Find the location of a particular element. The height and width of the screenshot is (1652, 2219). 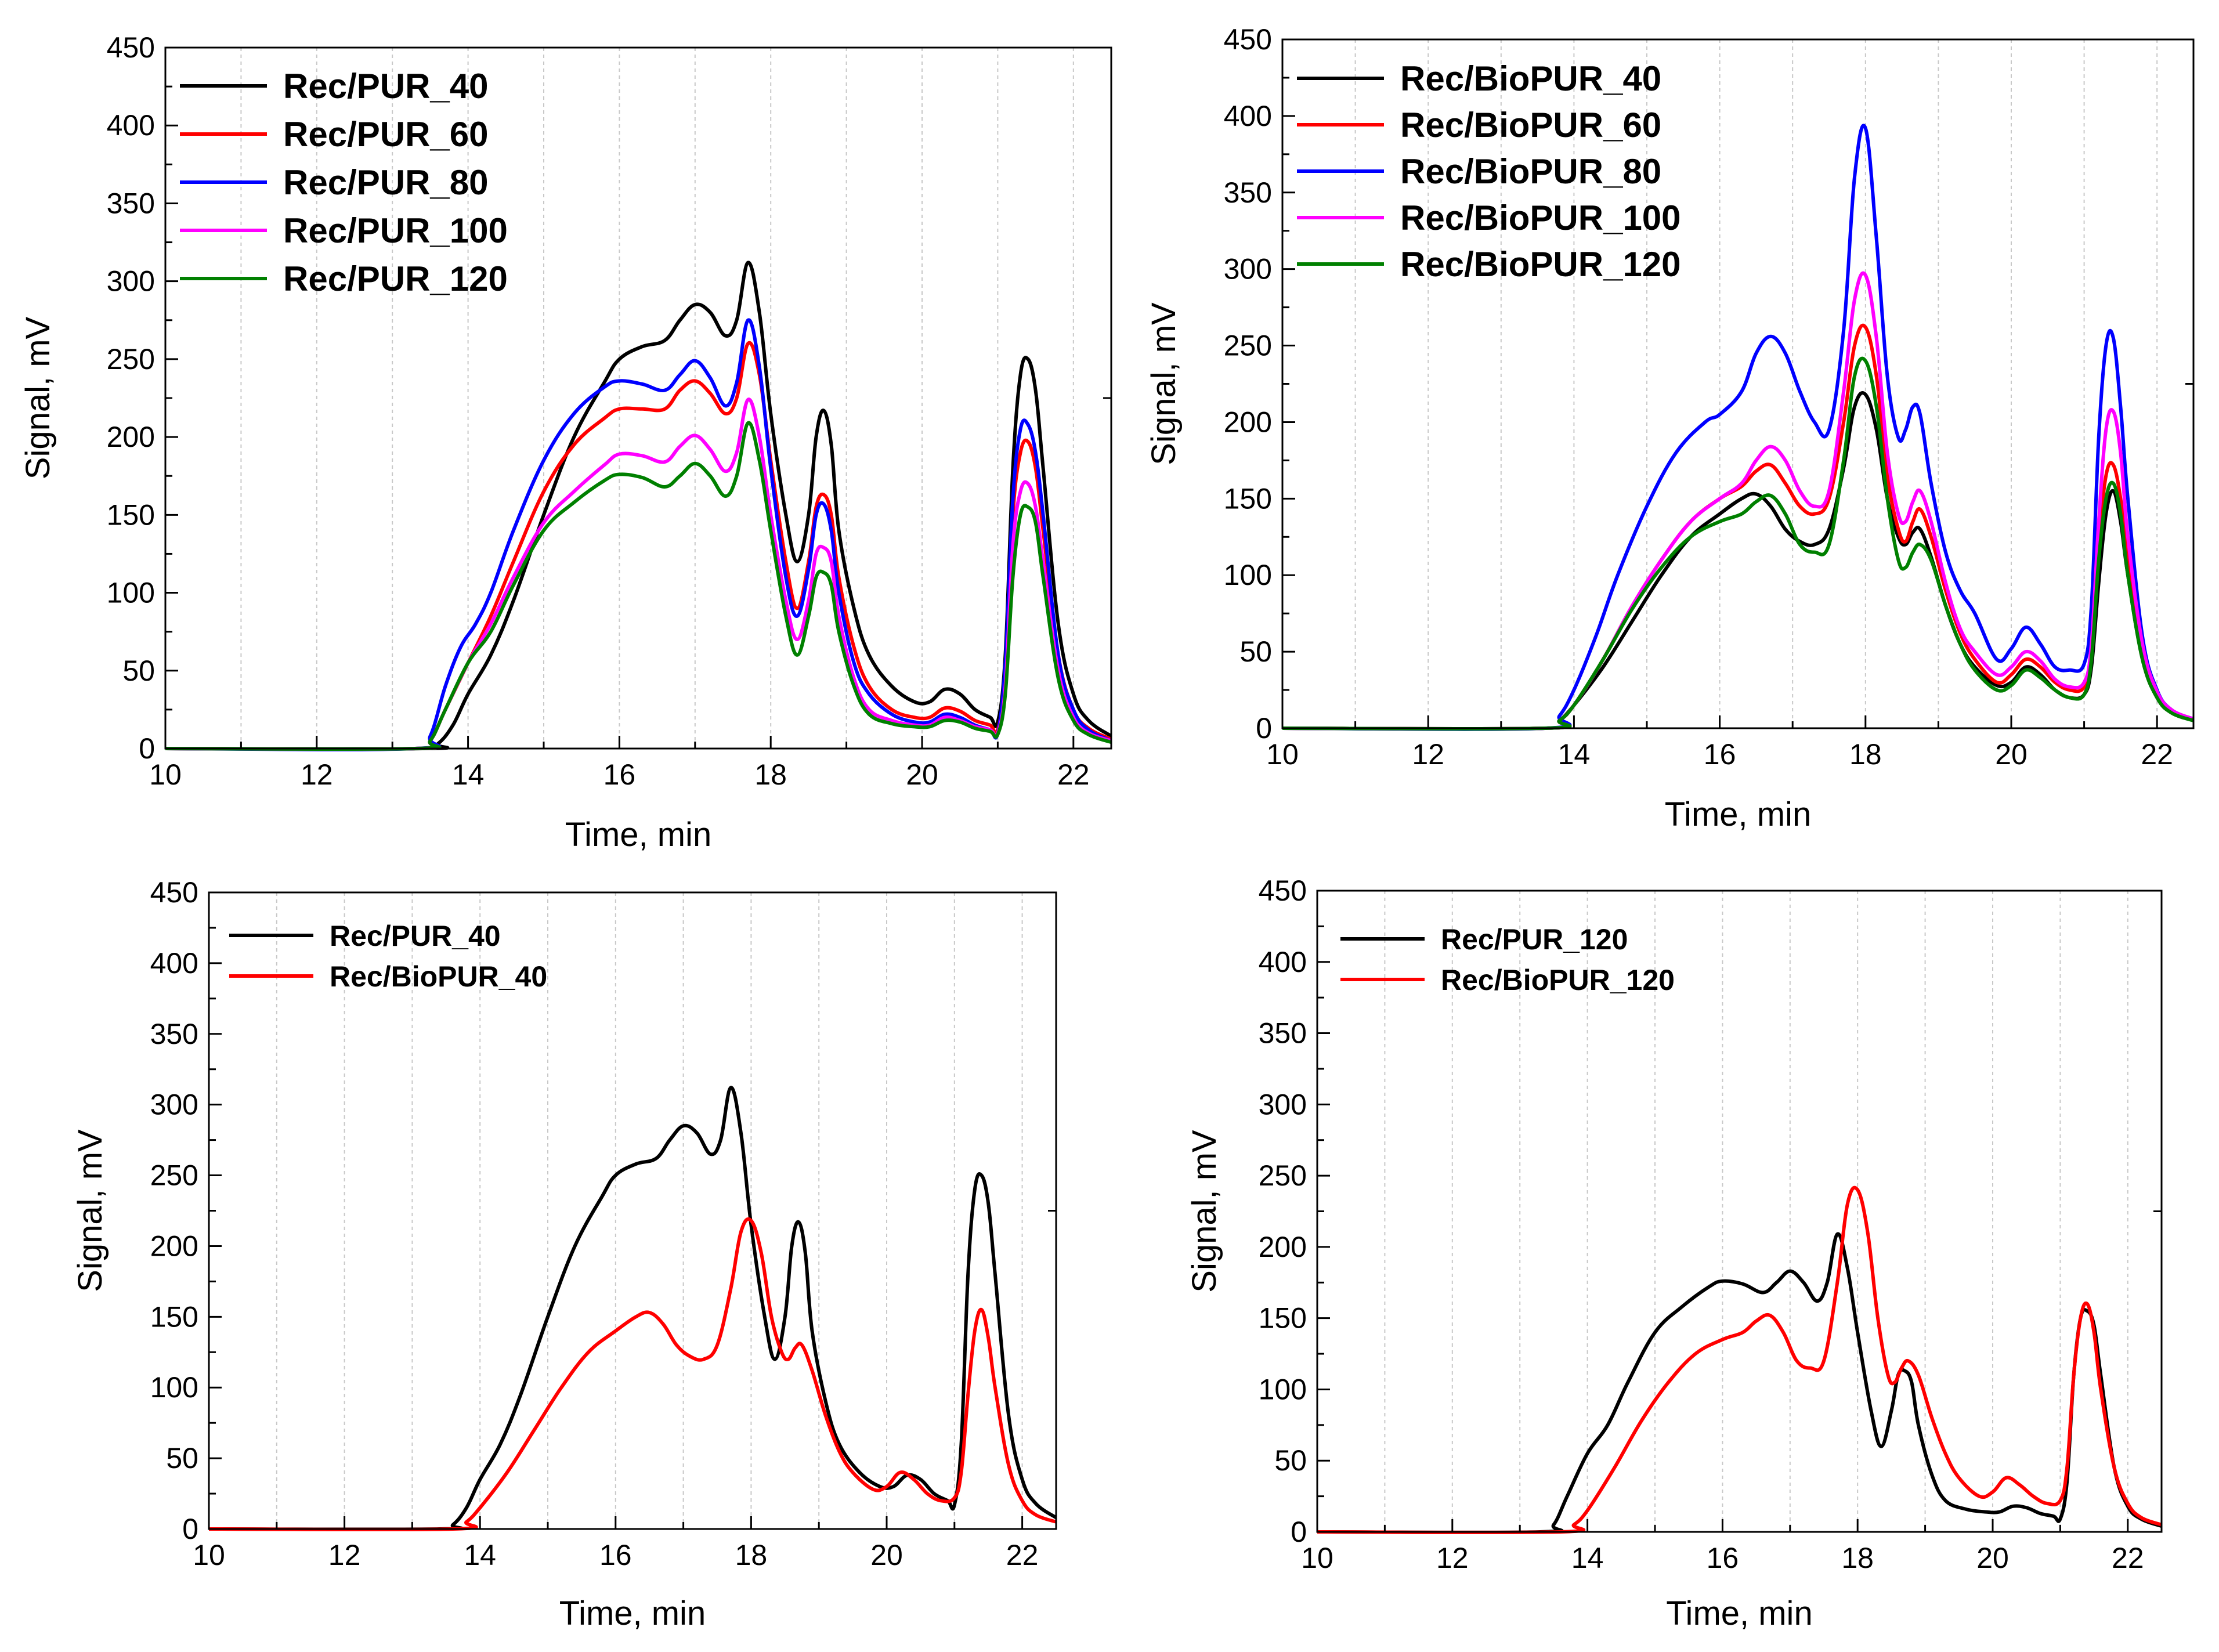

legend: Rec/PUR_120 Rec/BioPUR_120 is located at coordinates (1507, 959).